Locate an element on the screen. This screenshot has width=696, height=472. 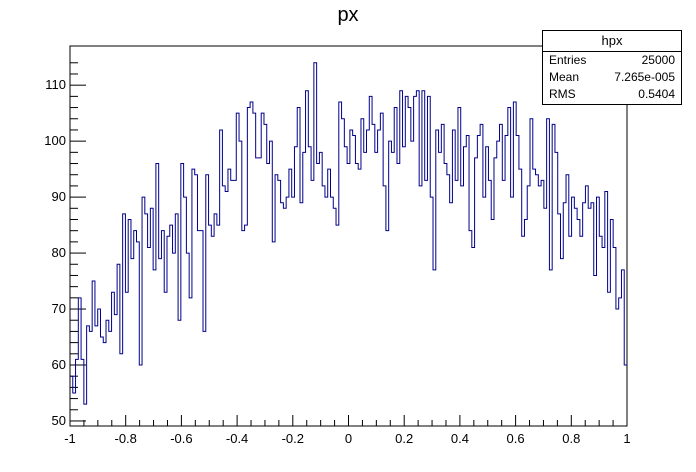
x-tick-label: 0.4 is located at coordinates (460, 438).